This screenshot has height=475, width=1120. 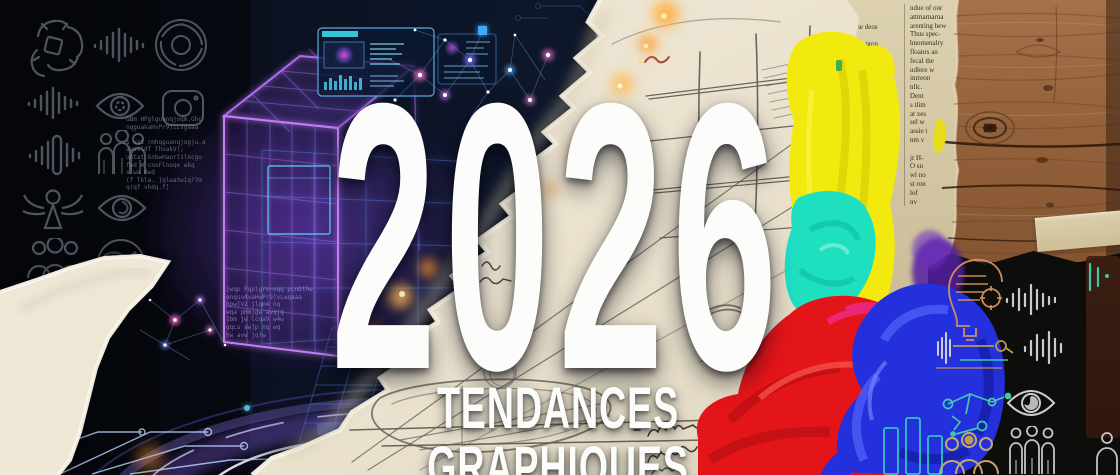 I want to click on bar-frames-icon, so click(x=913, y=446).